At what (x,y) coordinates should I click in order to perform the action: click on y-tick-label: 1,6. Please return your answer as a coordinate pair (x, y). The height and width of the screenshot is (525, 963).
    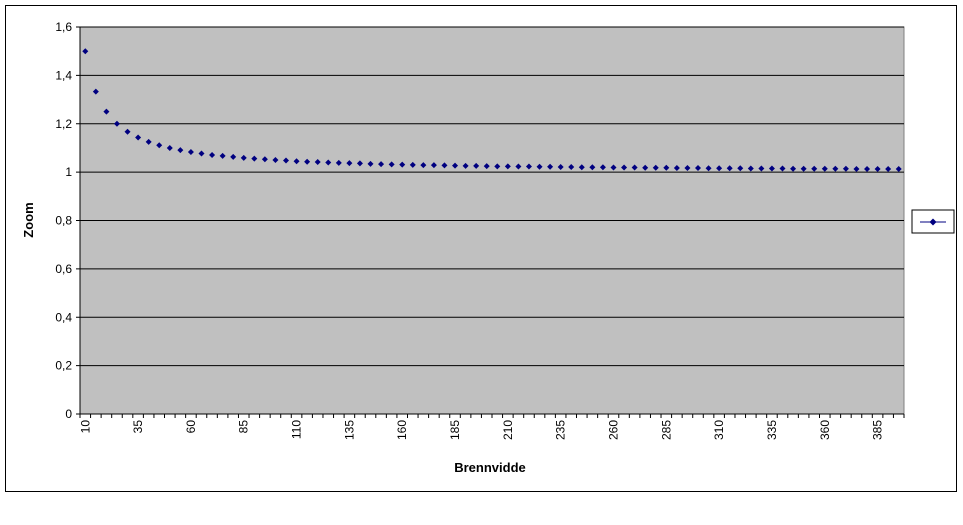
    Looking at the image, I should click on (63, 27).